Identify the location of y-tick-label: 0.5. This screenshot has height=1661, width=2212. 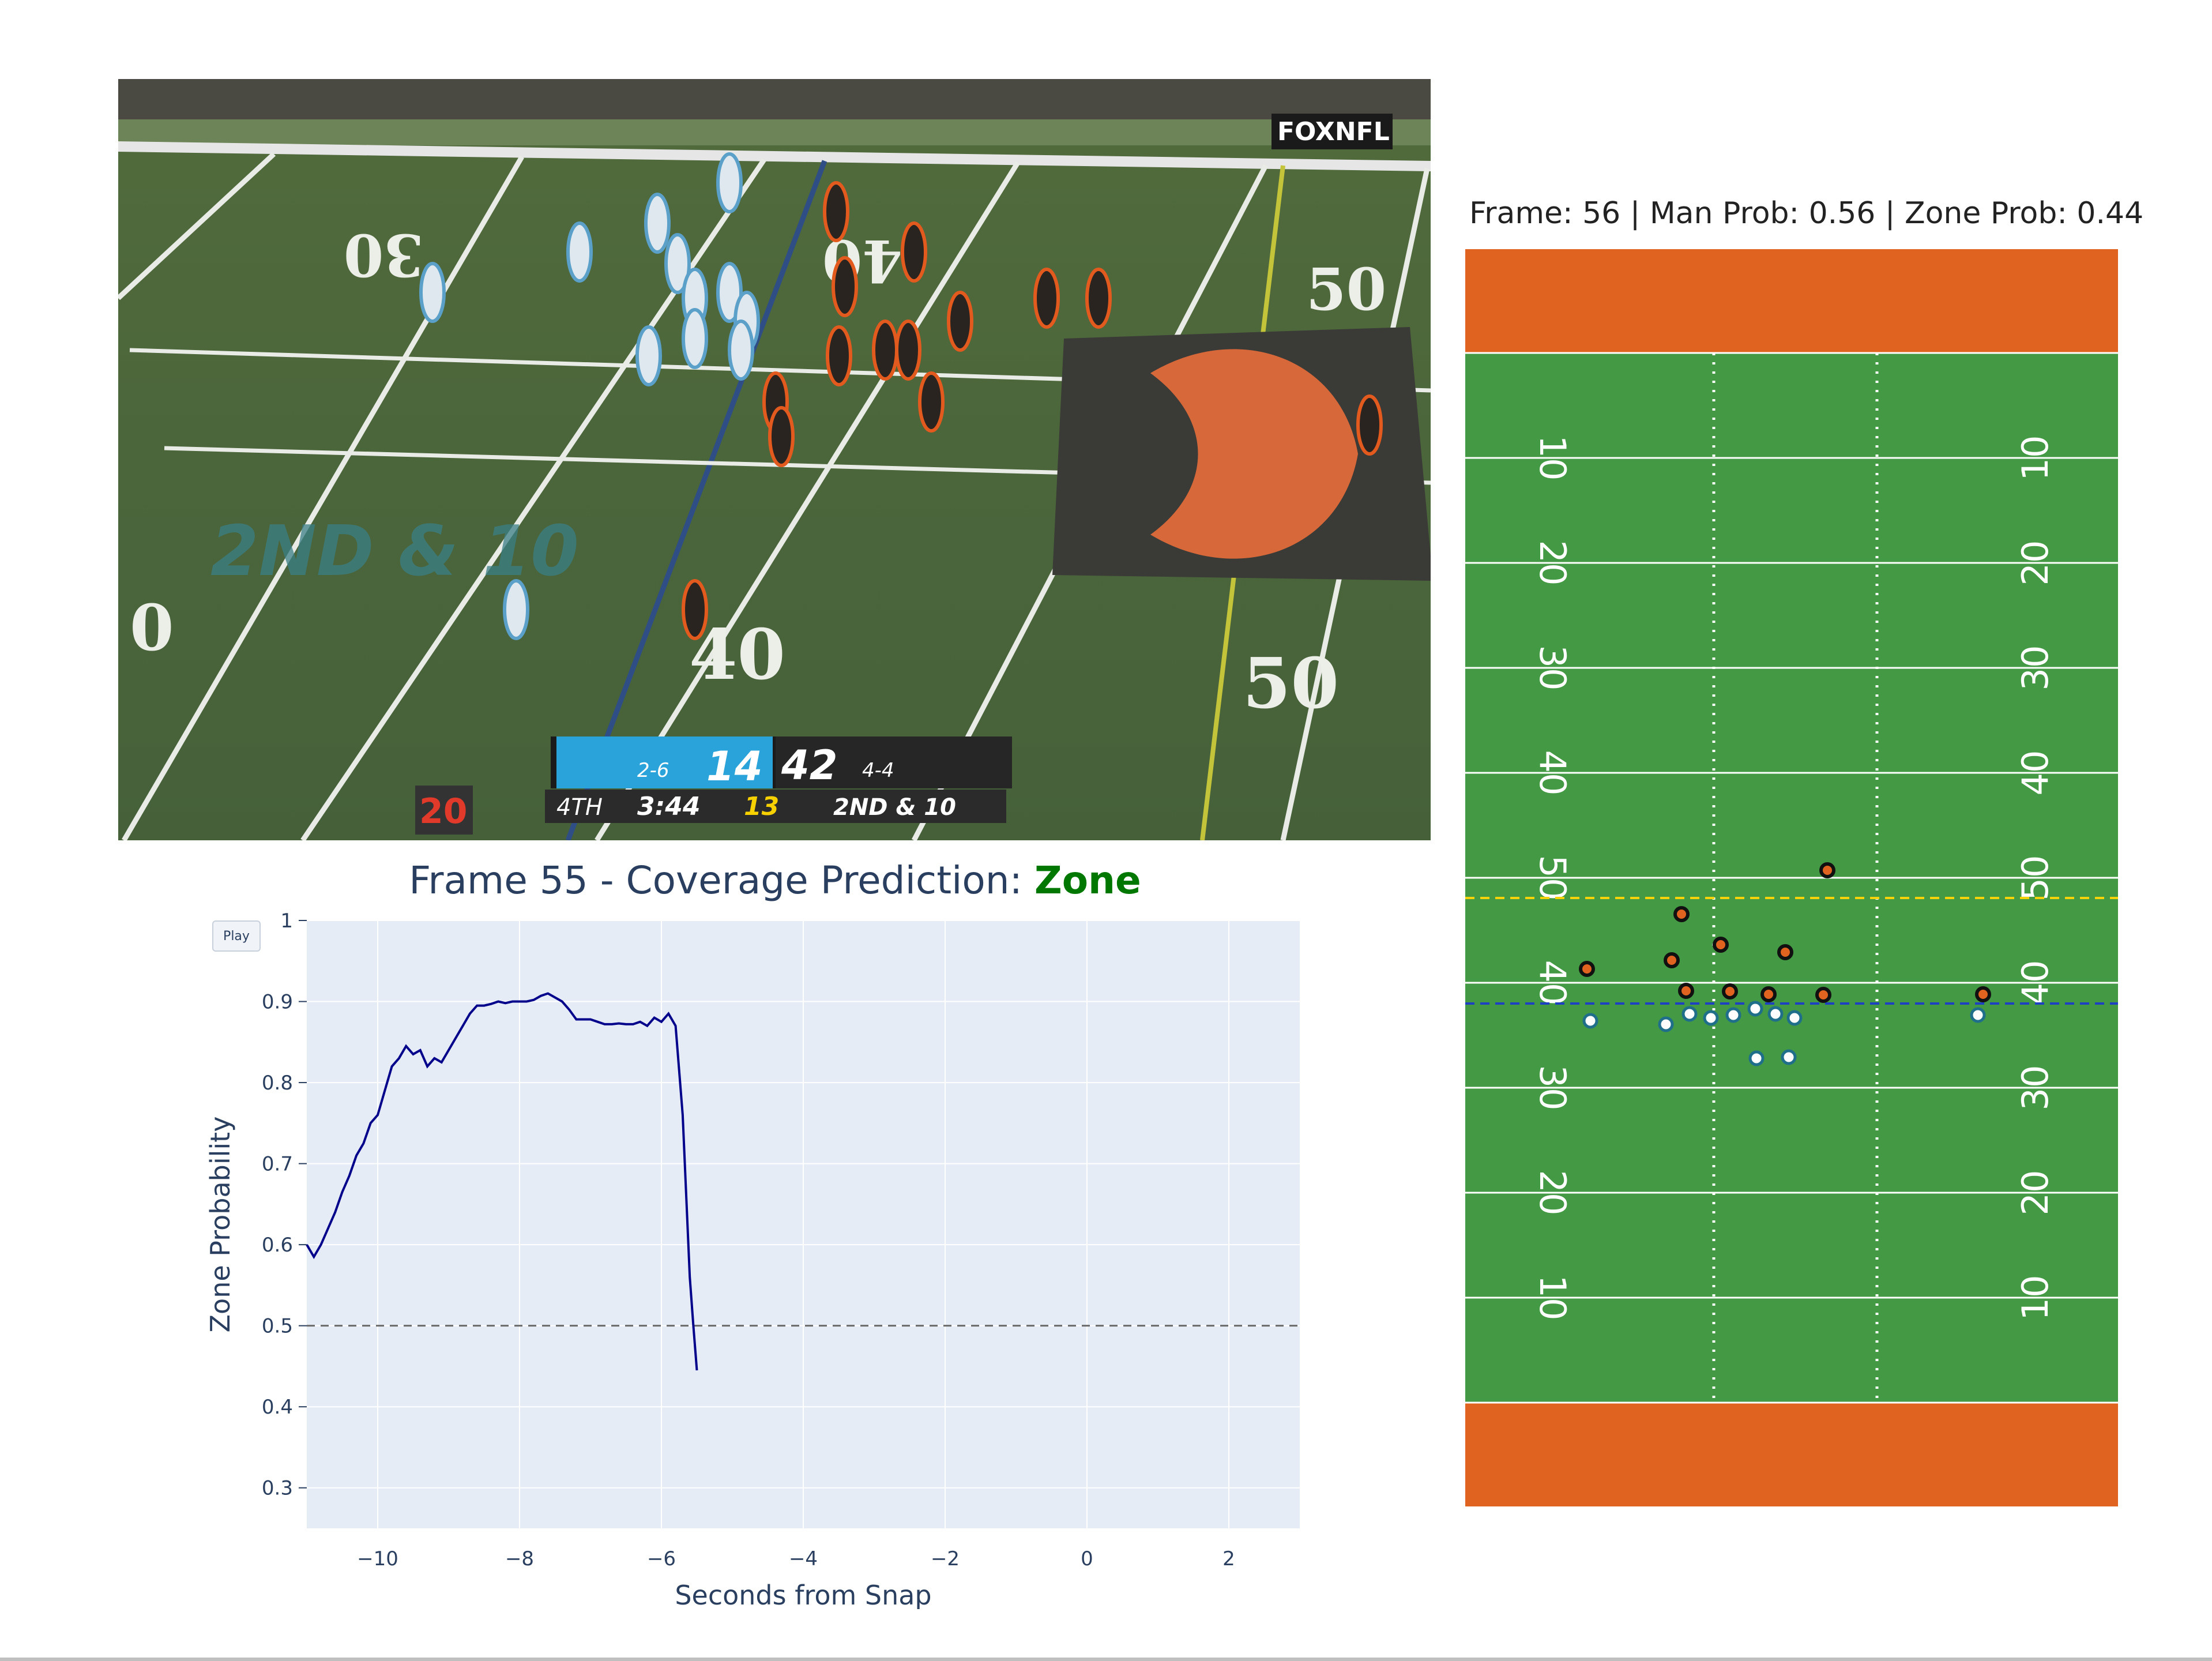
(277, 1326).